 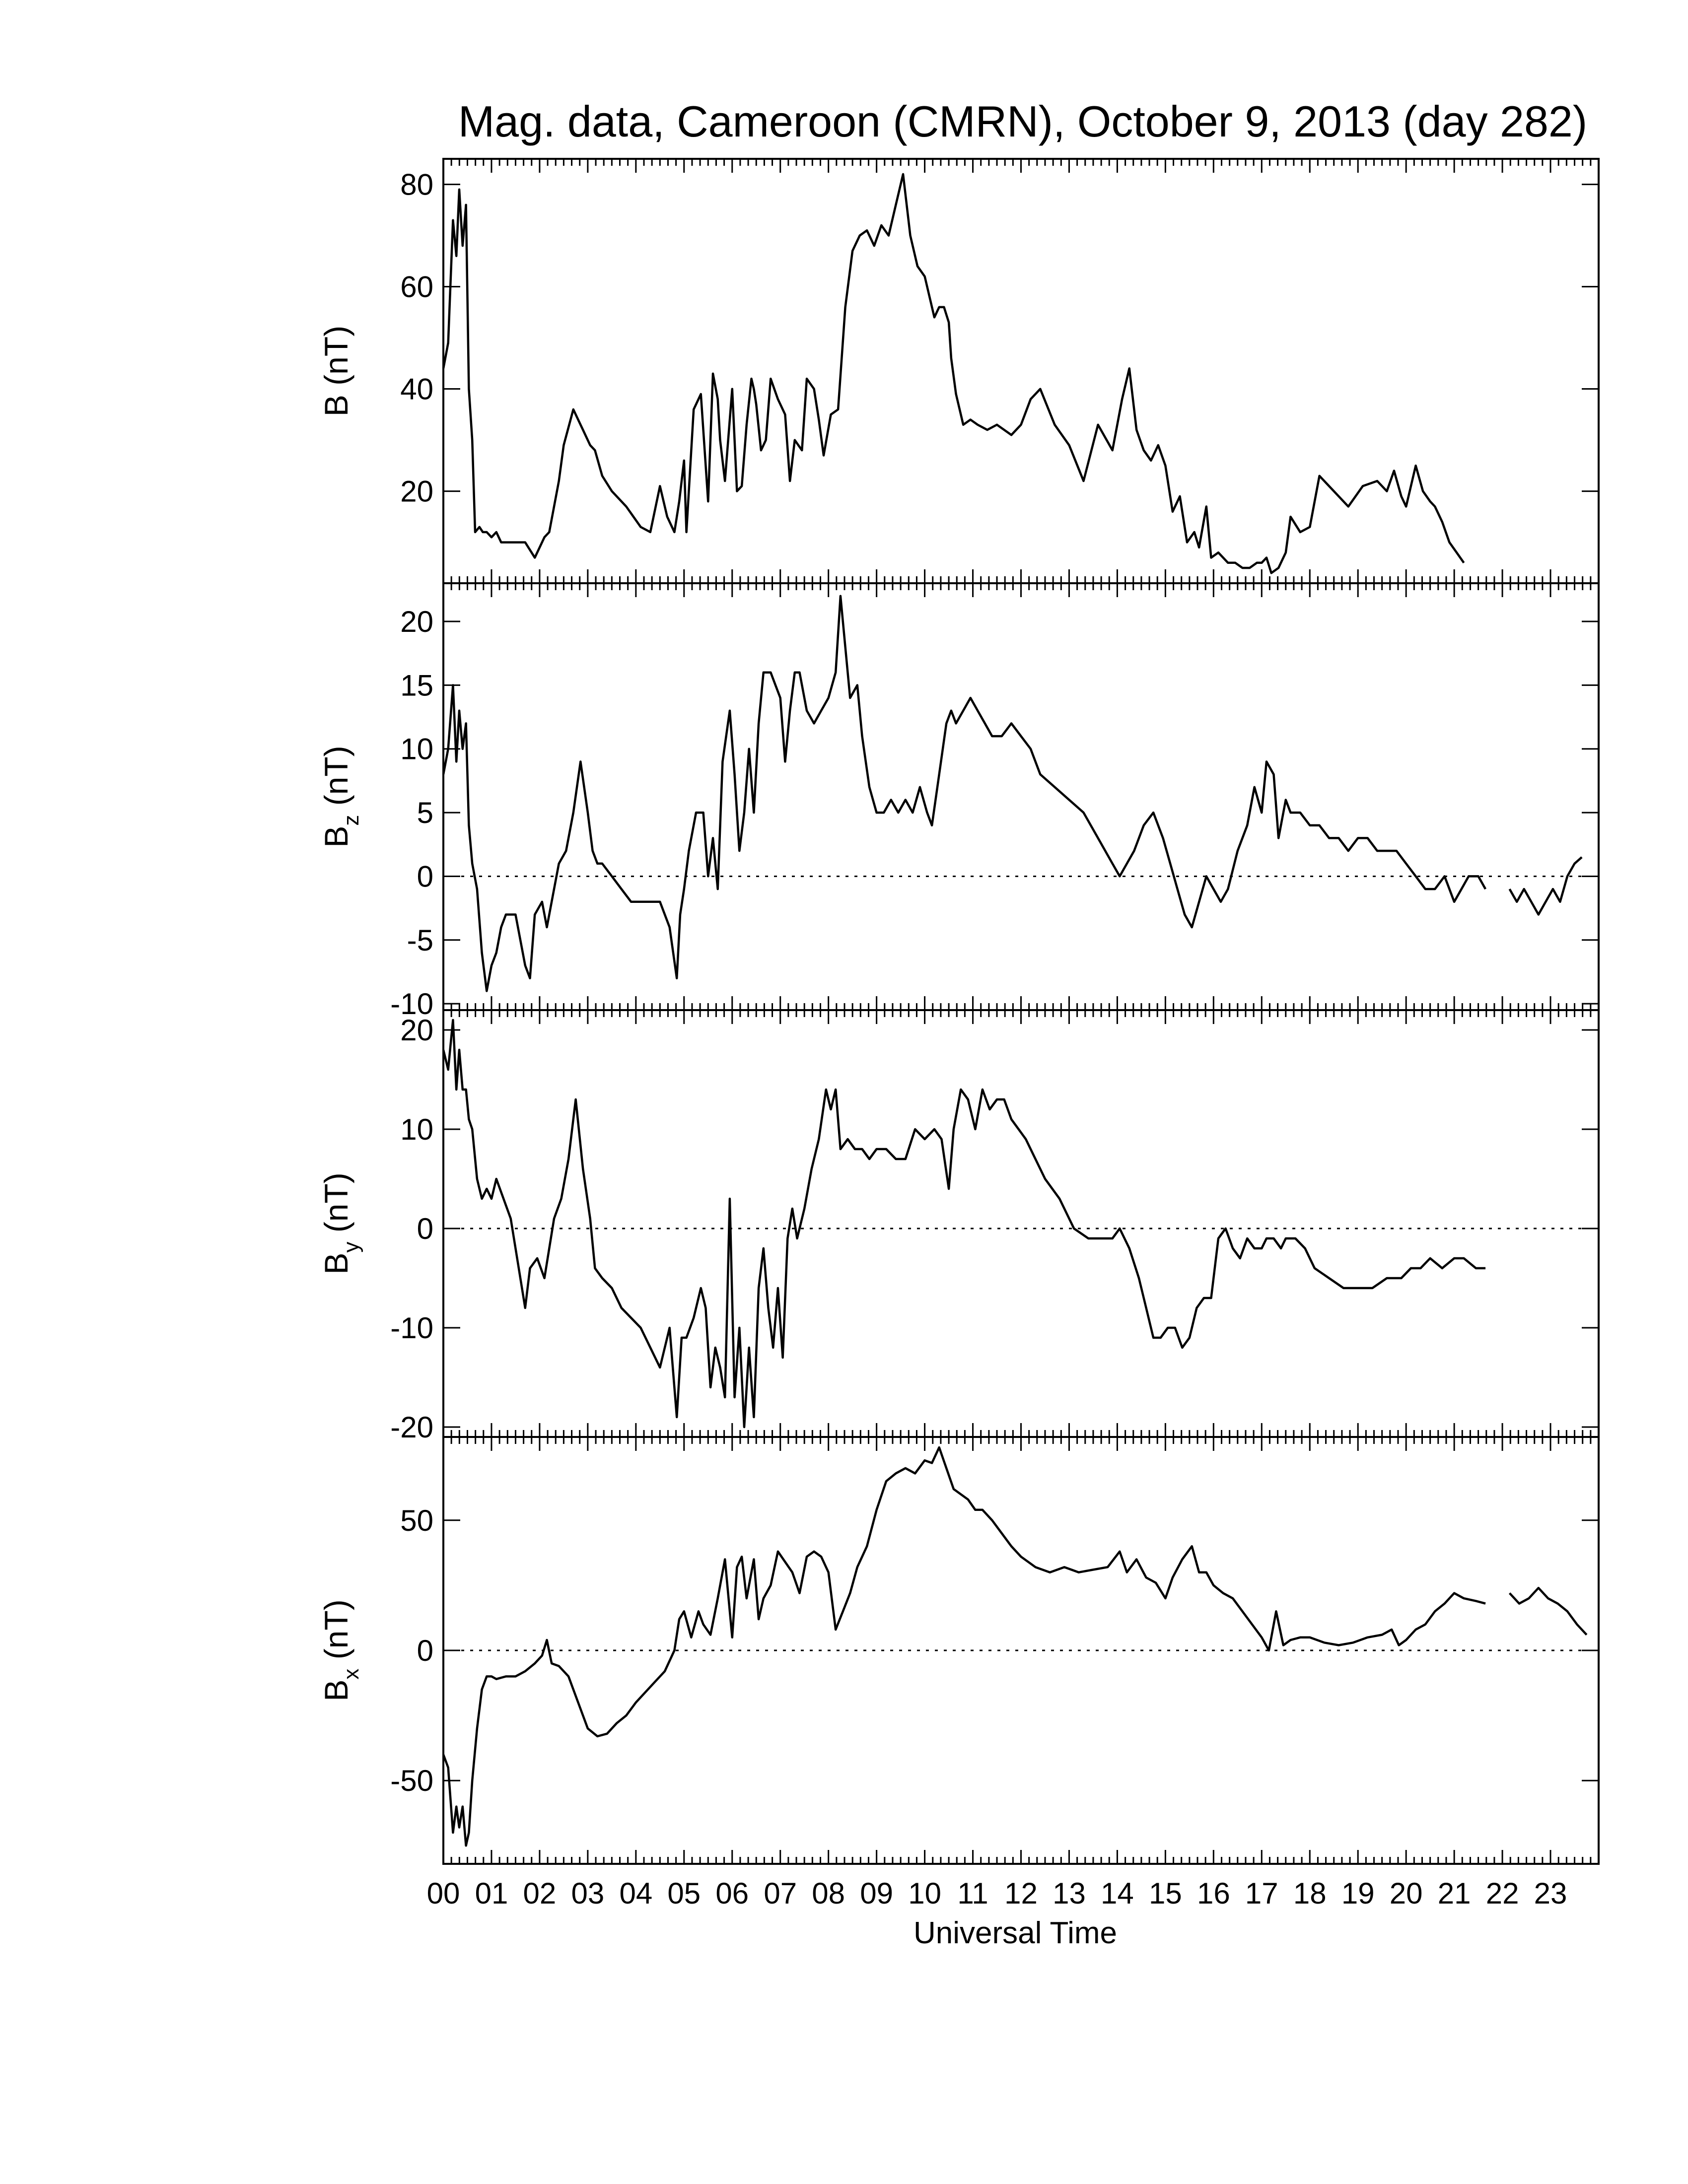 I want to click on y-axis-label: Bz (nT), so click(x=340, y=796).